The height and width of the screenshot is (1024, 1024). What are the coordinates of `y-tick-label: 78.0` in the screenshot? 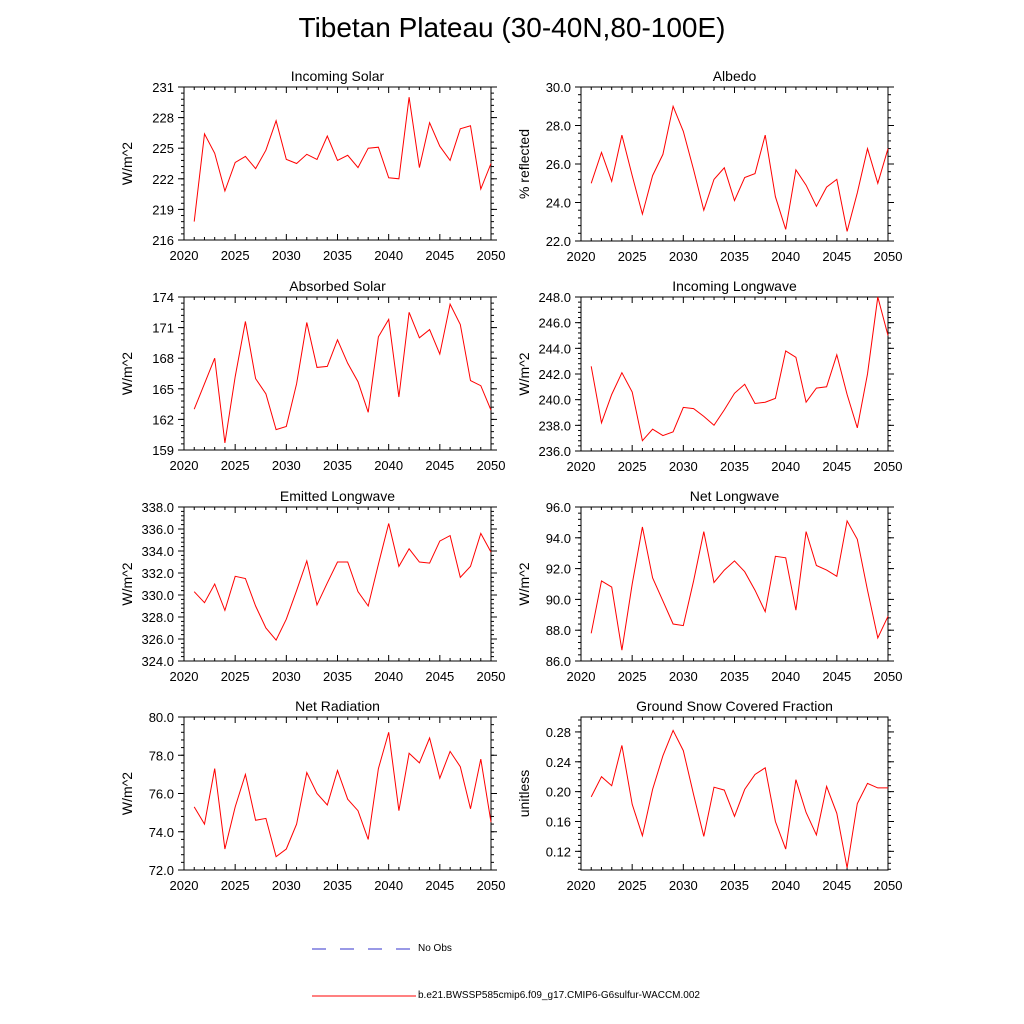 It's located at (161, 755).